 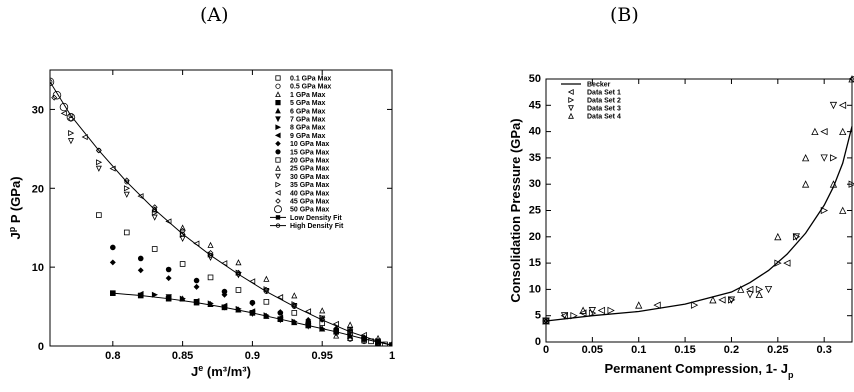 What do you see at coordinates (515, 210) in the screenshot?
I see `y-axis-label-b: Consolidation Pressure (GPa)` at bounding box center [515, 210].